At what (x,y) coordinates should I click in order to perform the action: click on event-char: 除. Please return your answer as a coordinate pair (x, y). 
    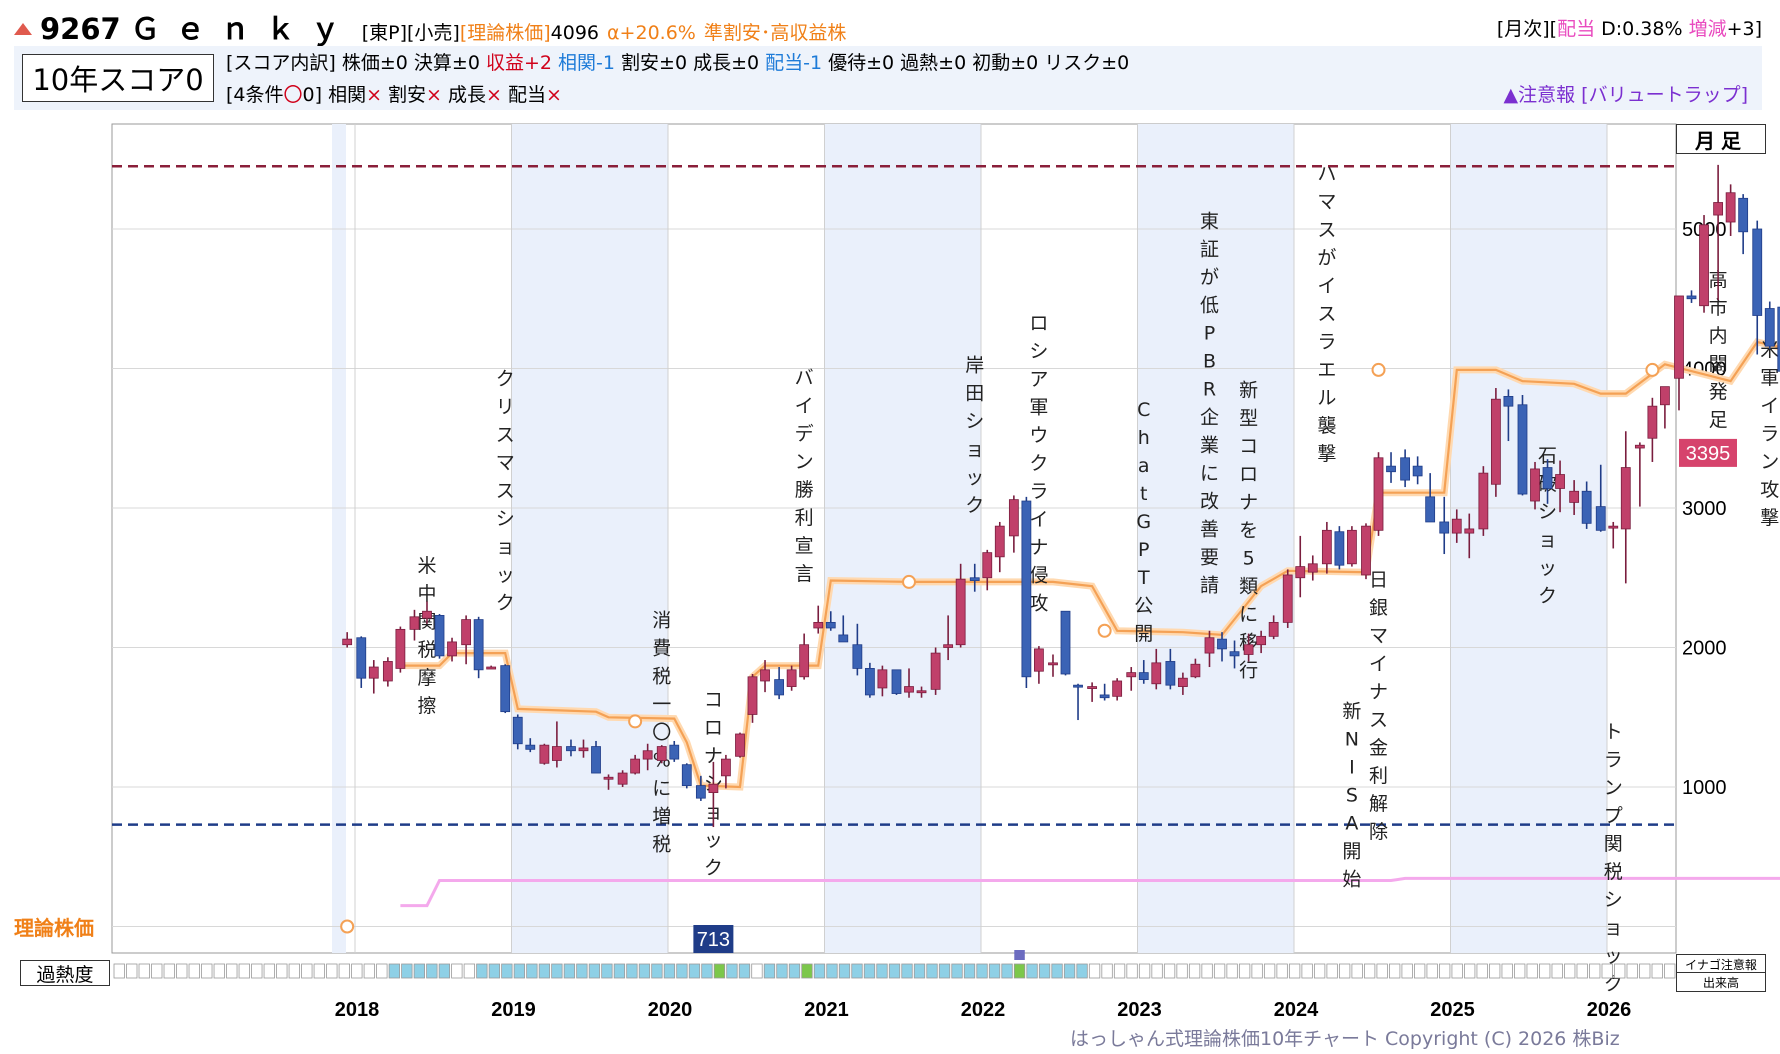
    Looking at the image, I should click on (1378, 832).